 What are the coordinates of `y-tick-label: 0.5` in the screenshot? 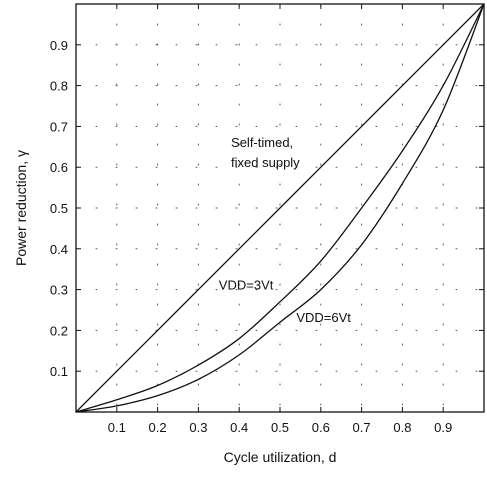 It's located at (59, 208).